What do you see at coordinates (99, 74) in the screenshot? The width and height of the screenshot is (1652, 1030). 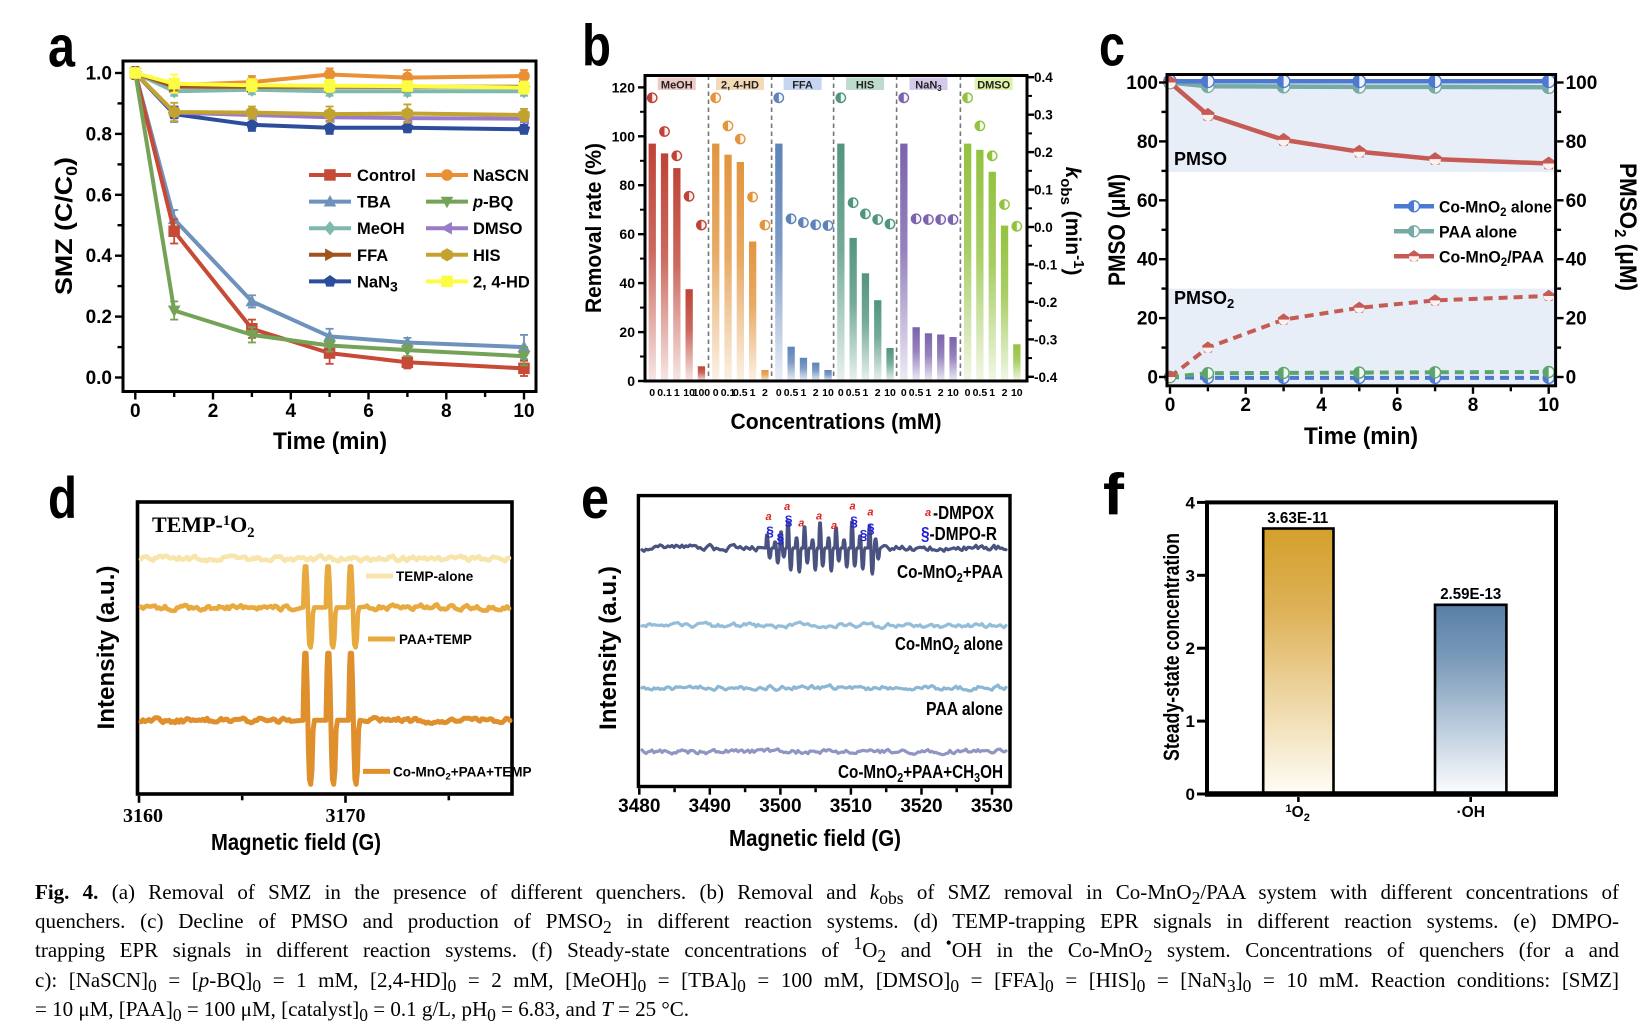 I see `svg-text: 1.0` at bounding box center [99, 74].